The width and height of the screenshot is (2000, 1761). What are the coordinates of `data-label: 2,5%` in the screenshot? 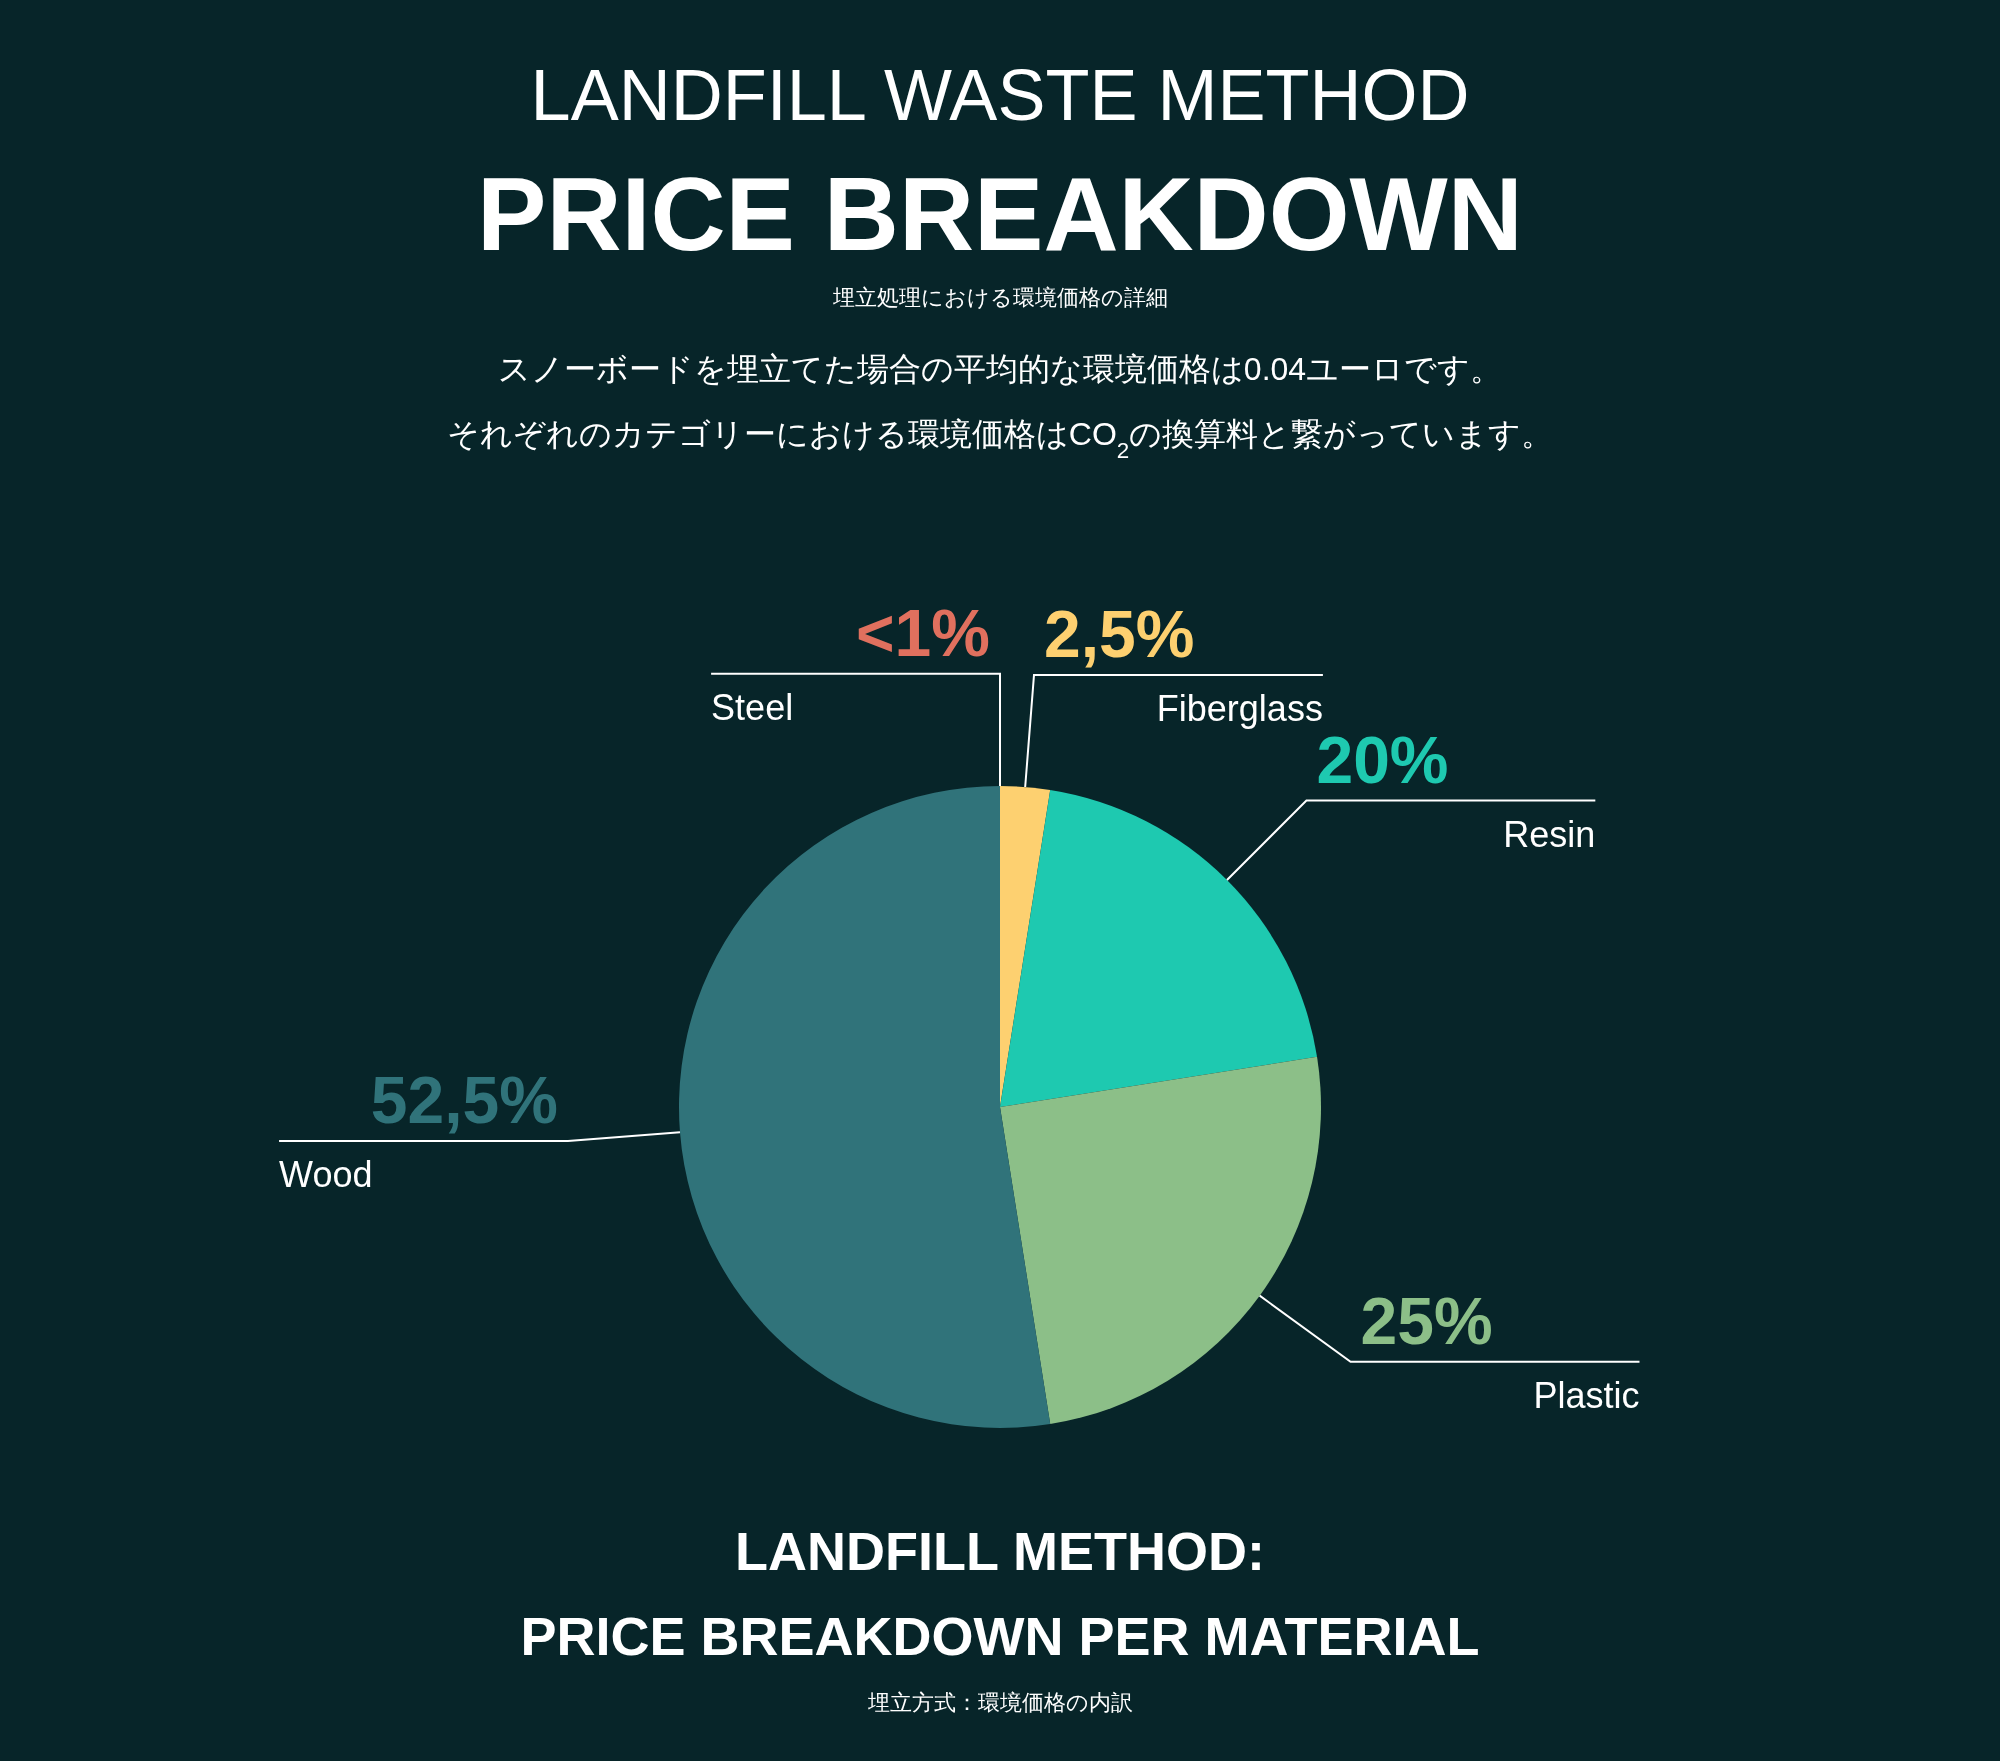 It's located at (1119, 633).